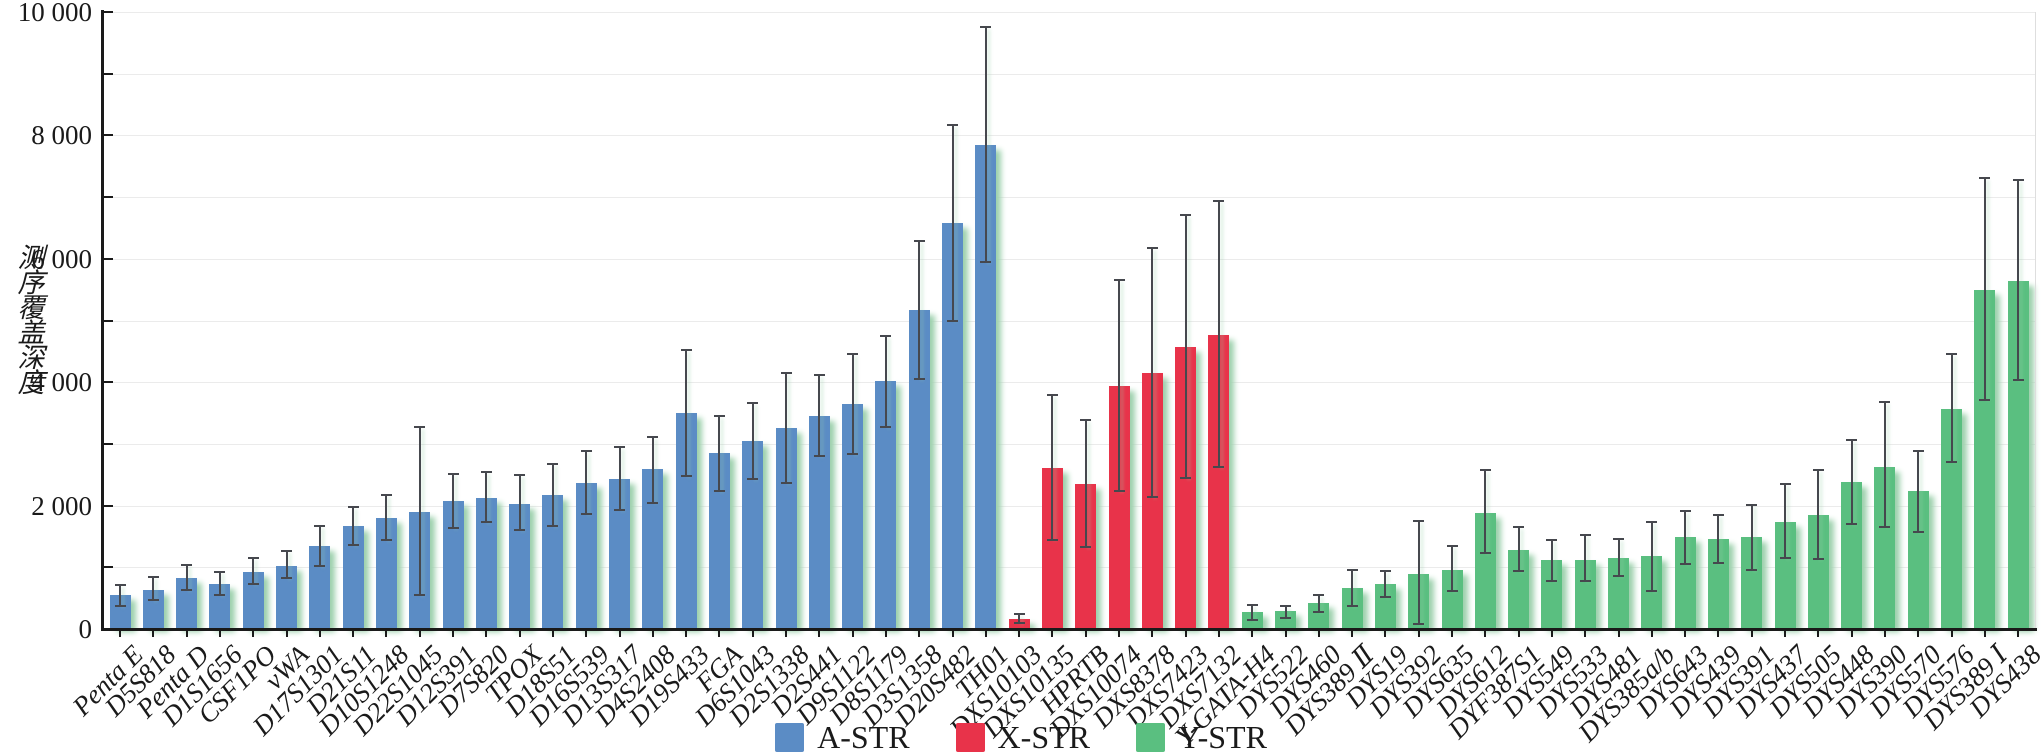 The height and width of the screenshot is (756, 2042). Describe the element at coordinates (486, 522) in the screenshot. I see `error-bar-cap-bottom-D7S820` at that location.